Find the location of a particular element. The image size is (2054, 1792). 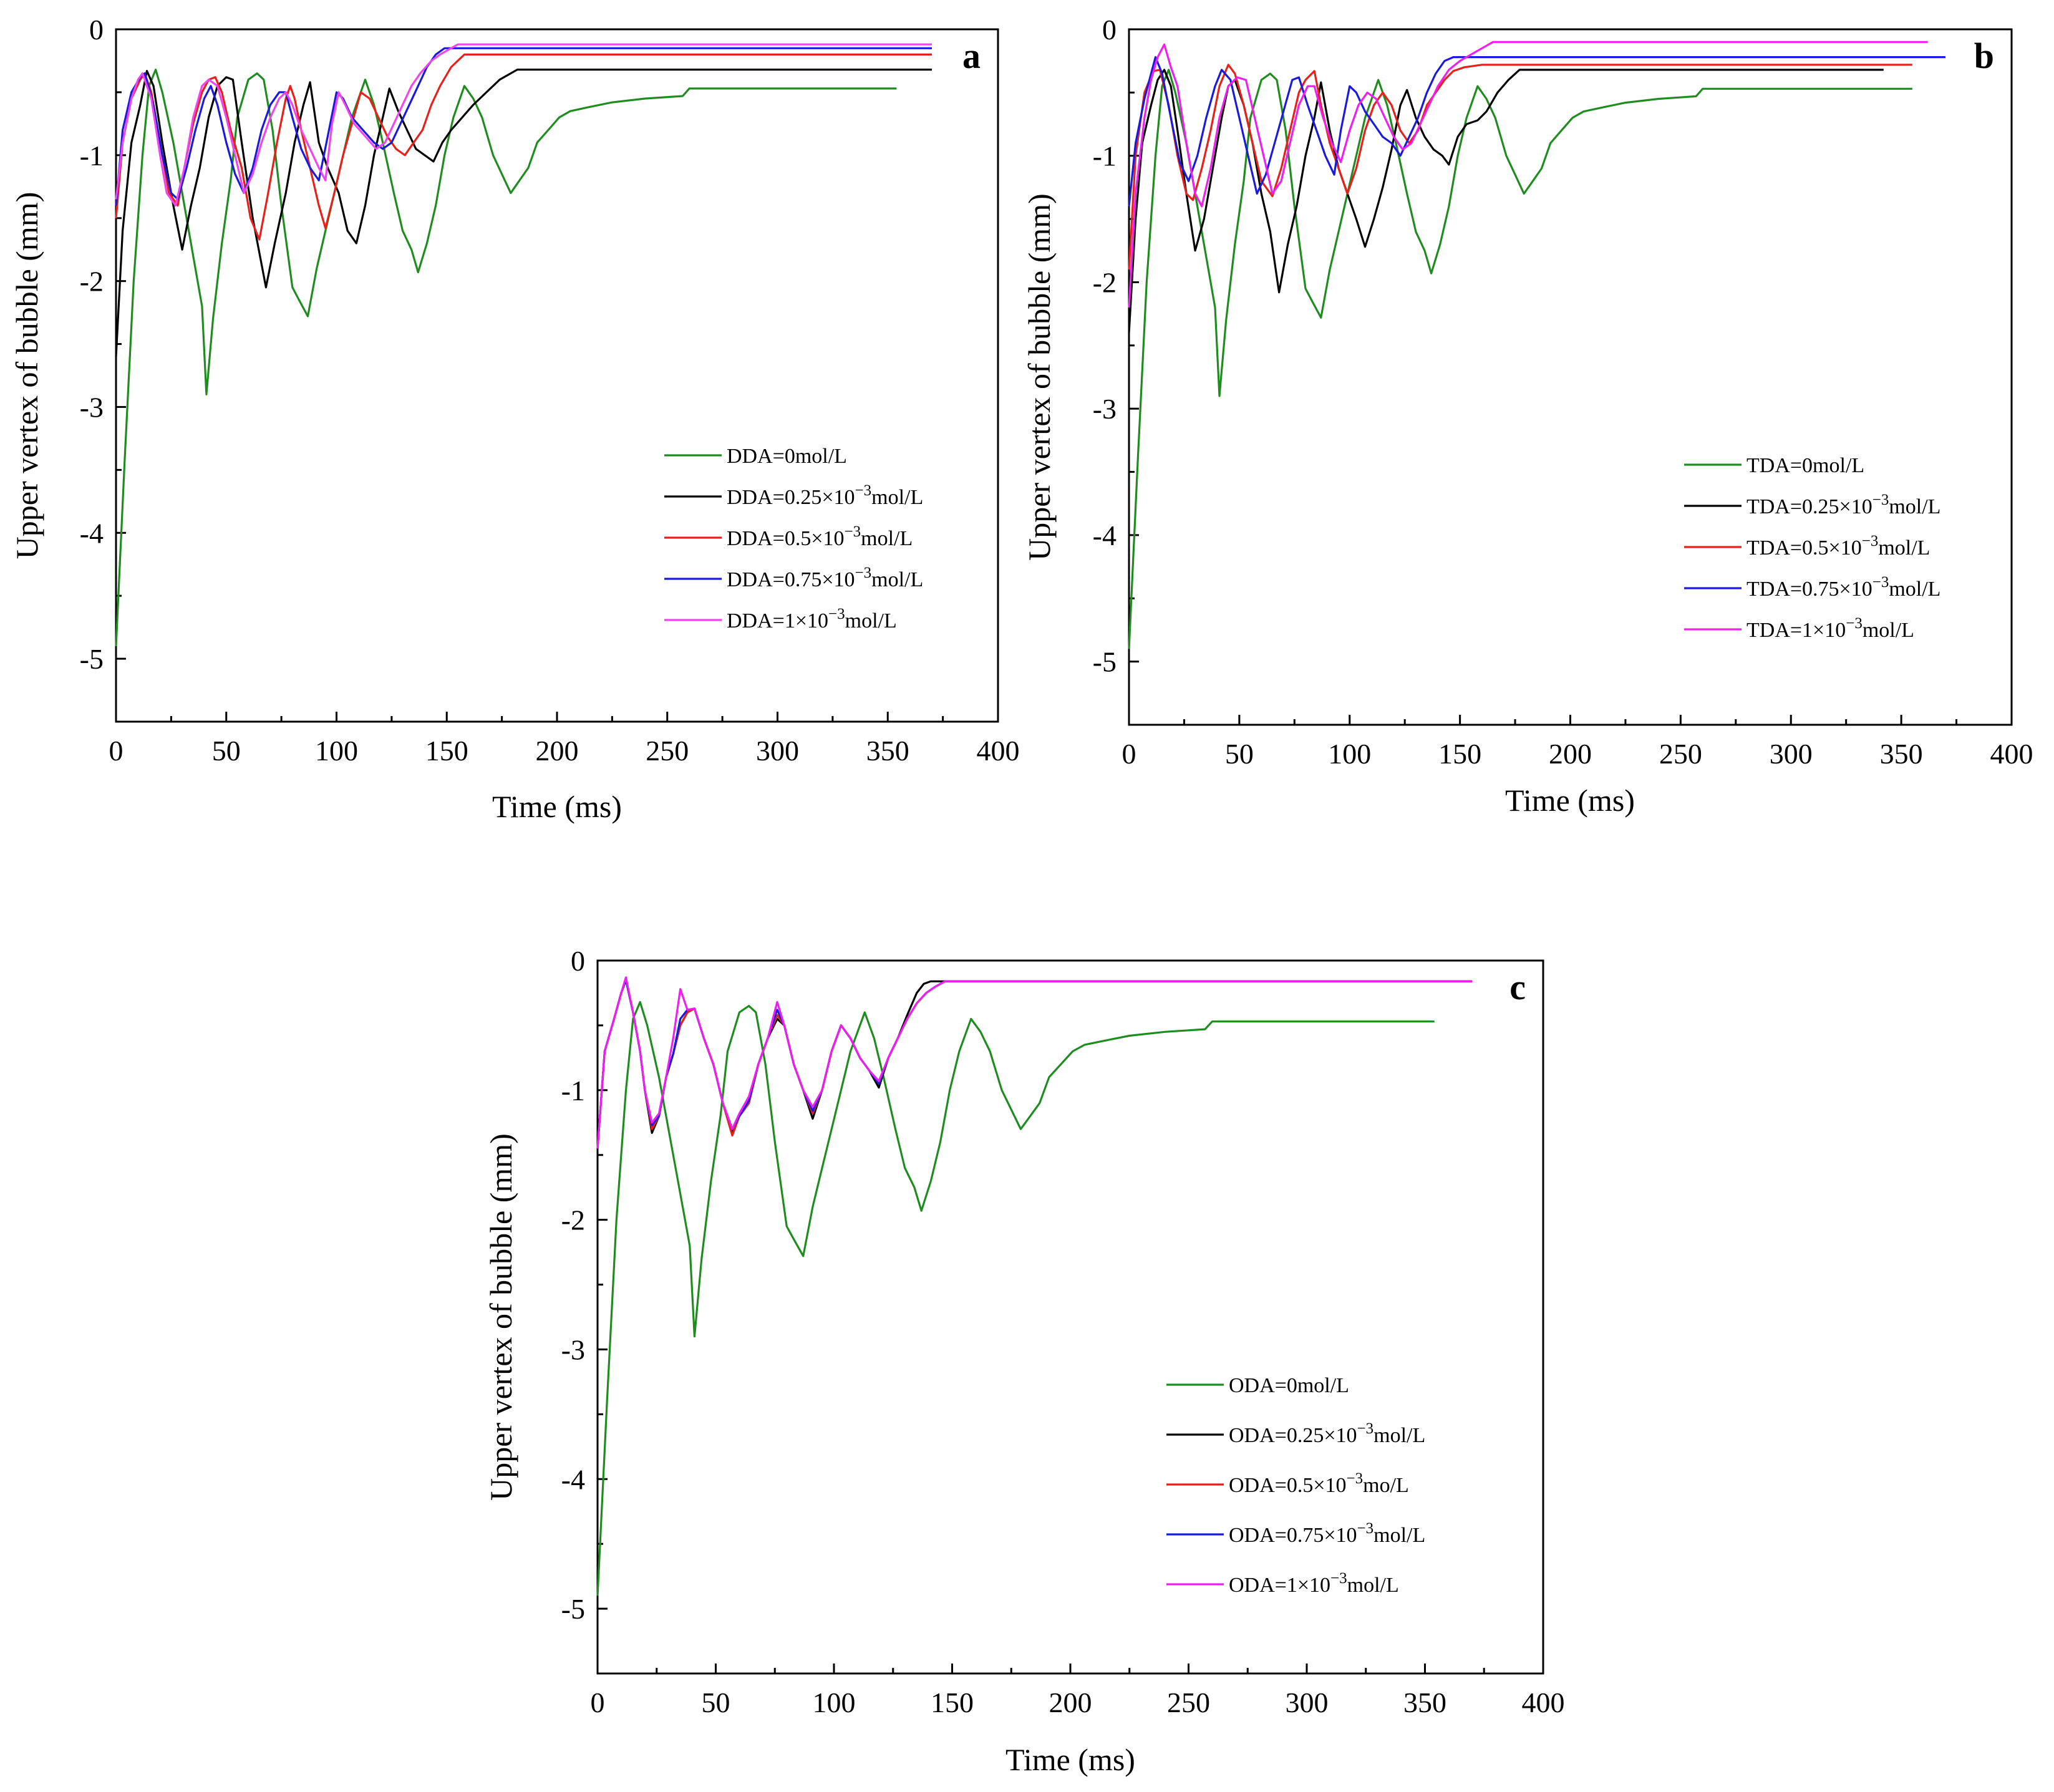

legend-entry: TDA=0.5×10−3mol/L is located at coordinates (1838, 546).